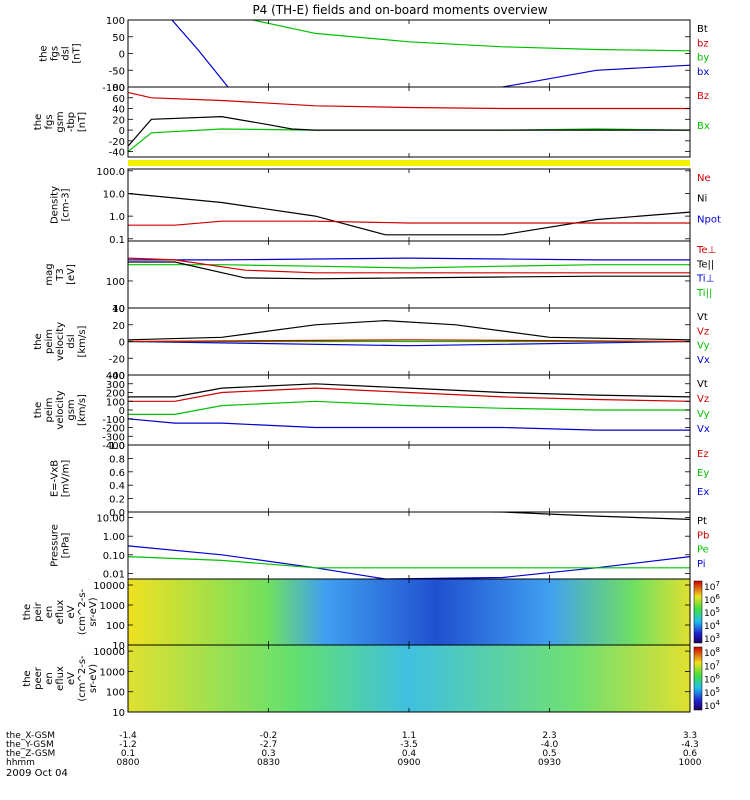 This screenshot has width=750, height=800. Describe the element at coordinates (703, 492) in the screenshot. I see `legend-Ex: Ex` at that location.